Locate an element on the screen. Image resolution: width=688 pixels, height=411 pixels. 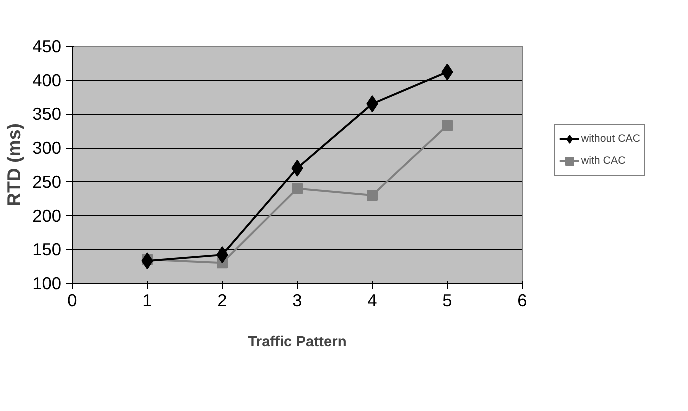
y-axis-title: RTD (ms) is located at coordinates (14, 165).